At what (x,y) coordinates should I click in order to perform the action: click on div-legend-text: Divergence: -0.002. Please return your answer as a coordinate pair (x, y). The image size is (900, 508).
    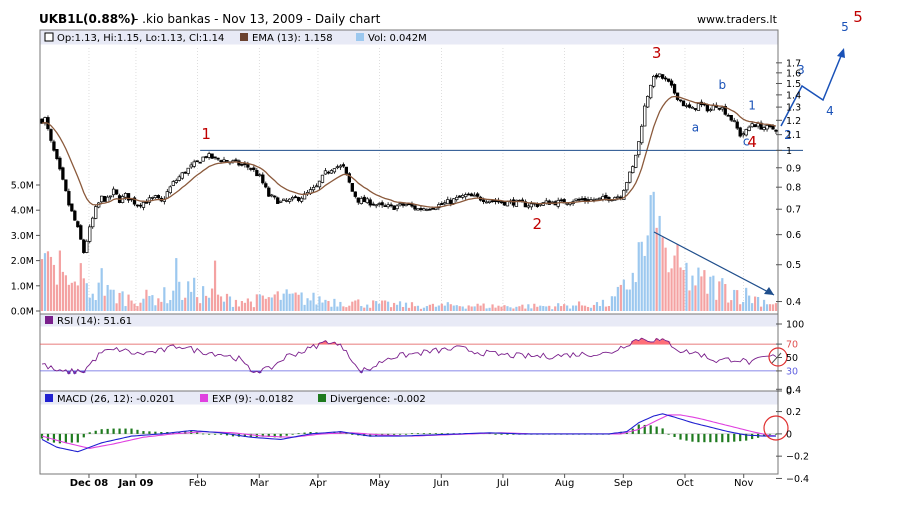
    Looking at the image, I should click on (378, 399).